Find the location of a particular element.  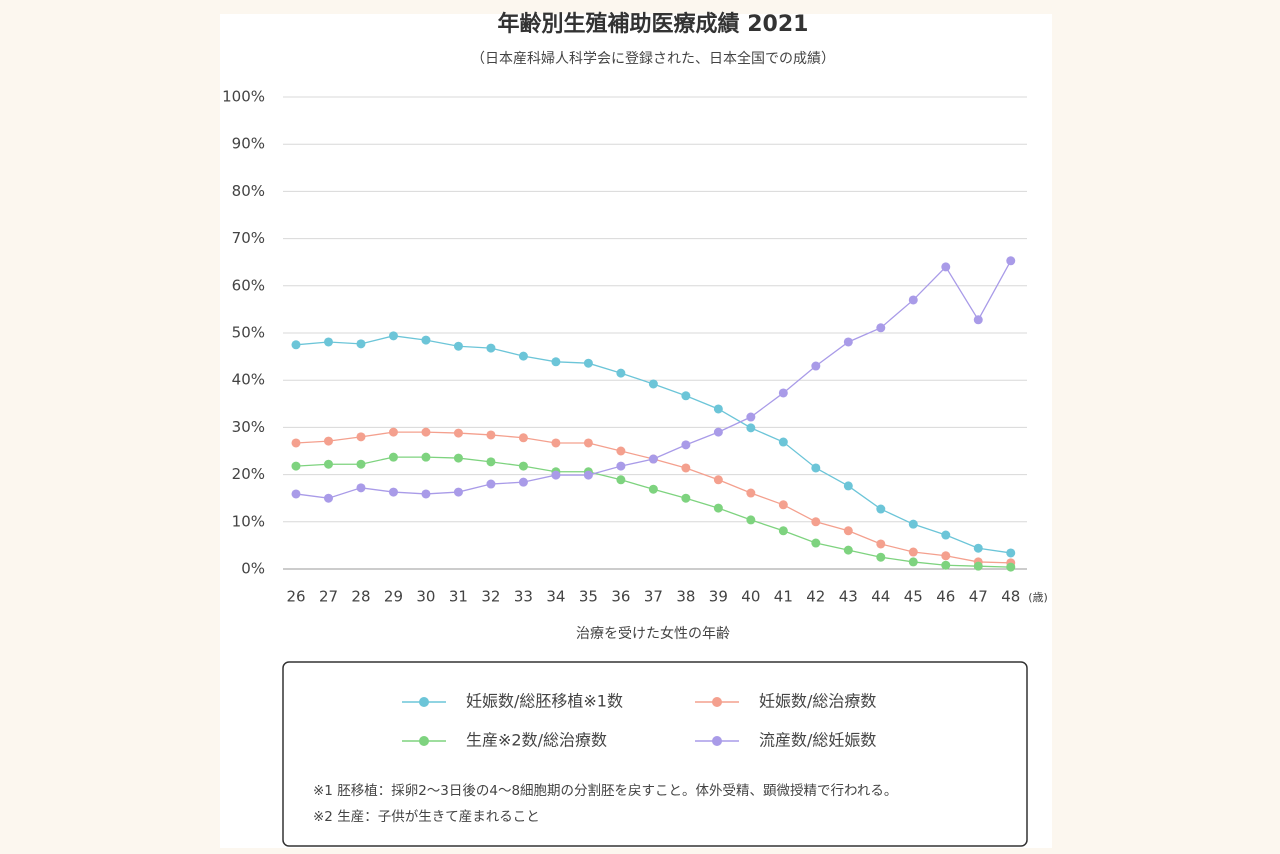

x-tick-label: 37 is located at coordinates (653, 597).